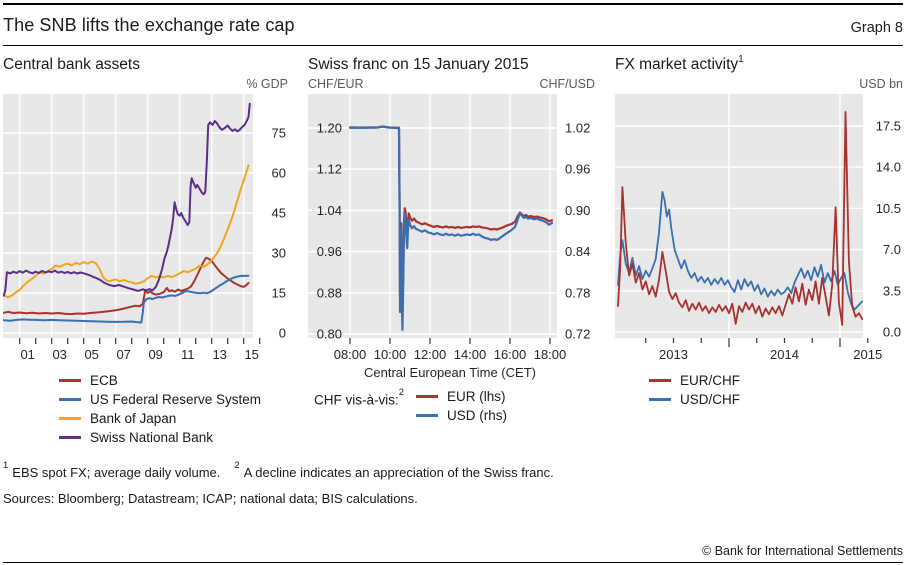 The width and height of the screenshot is (910, 565). I want to click on legend-item: US Federal Reserve System, so click(173, 399).